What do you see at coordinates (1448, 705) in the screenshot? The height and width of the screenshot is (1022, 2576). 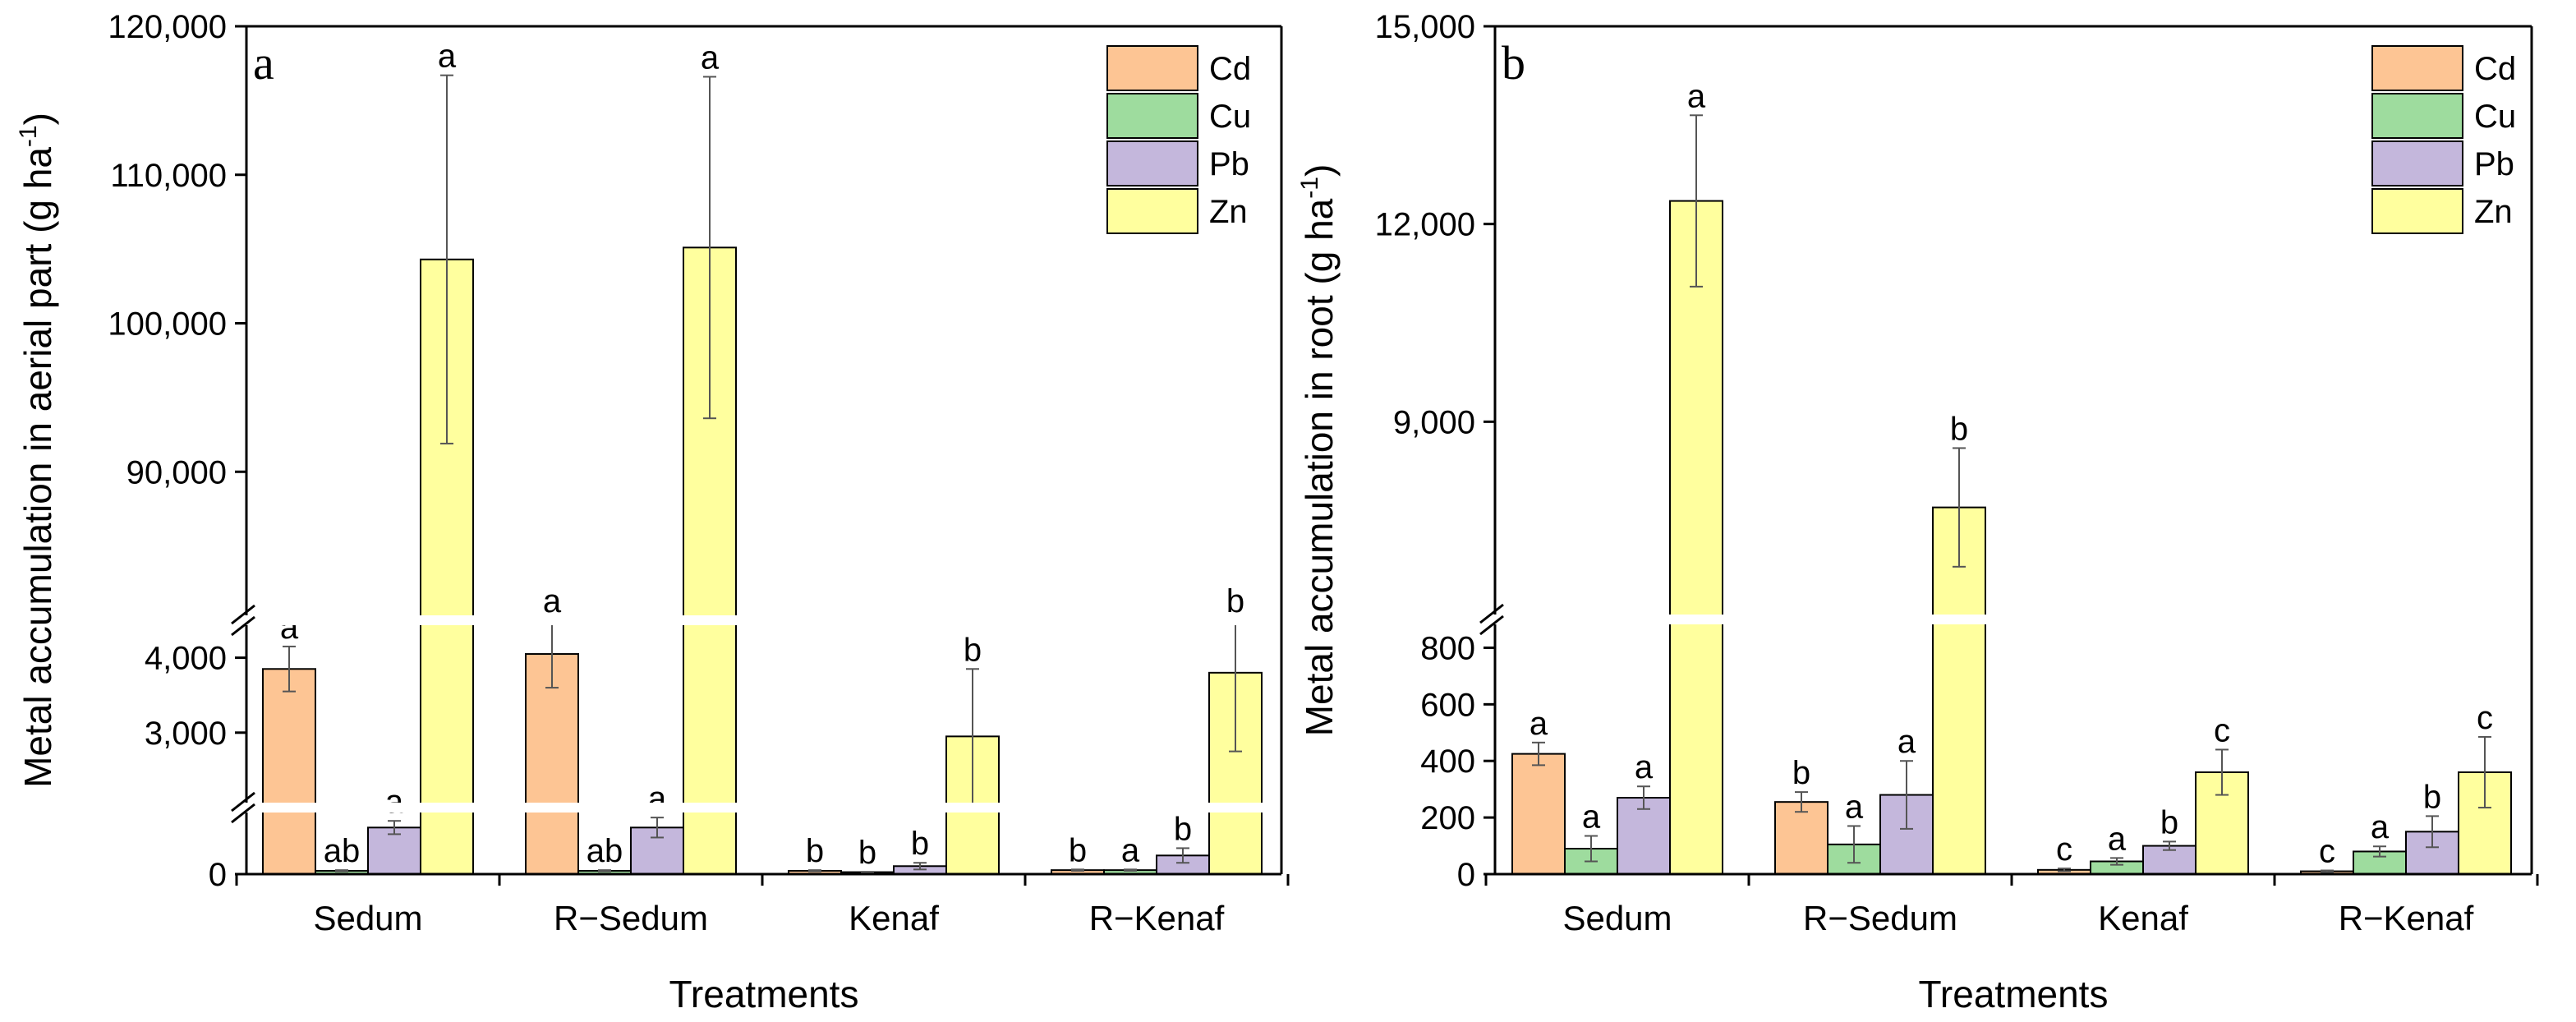 I see `y-tick-label: 600` at bounding box center [1448, 705].